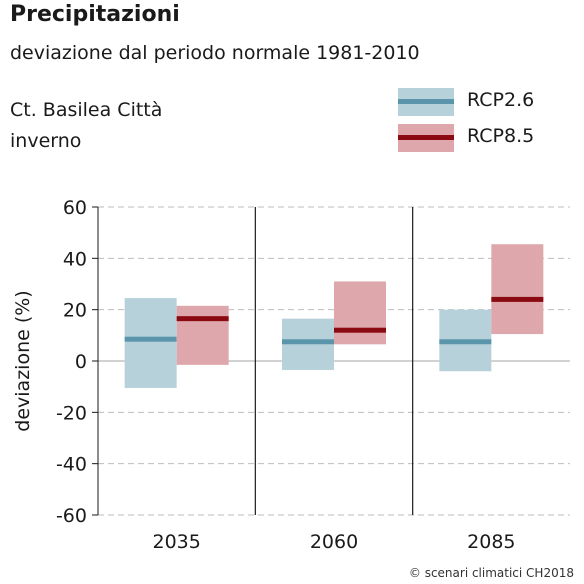 Image resolution: width=584 pixels, height=584 pixels. Describe the element at coordinates (334, 542) in the screenshot. I see `x-tick-label: 2060` at that location.